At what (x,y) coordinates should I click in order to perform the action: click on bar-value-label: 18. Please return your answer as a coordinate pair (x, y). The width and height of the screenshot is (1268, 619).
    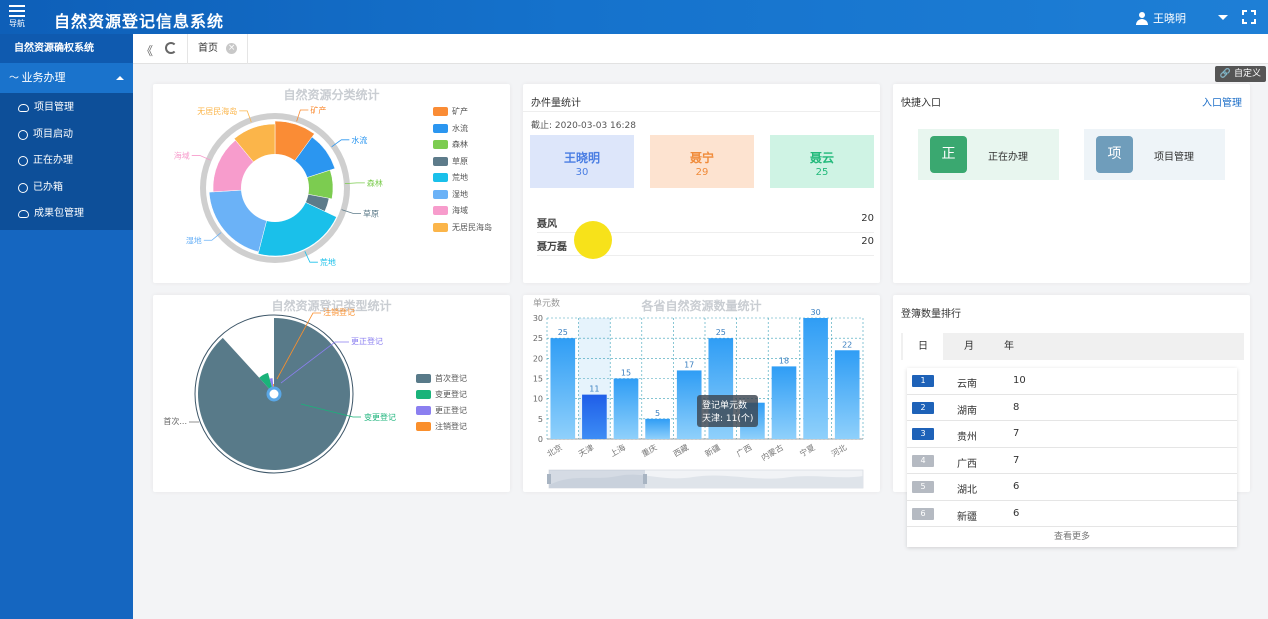
    Looking at the image, I should click on (784, 360).